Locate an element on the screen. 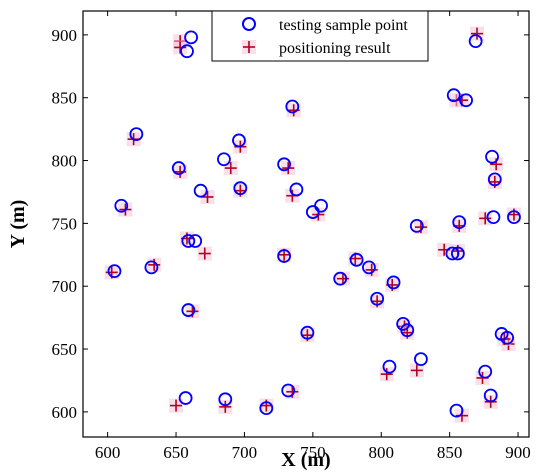 Image resolution: width=550 pixels, height=475 pixels. y-tick-labels: 600 650 700 750 800 850 900 is located at coordinates (65, 224).